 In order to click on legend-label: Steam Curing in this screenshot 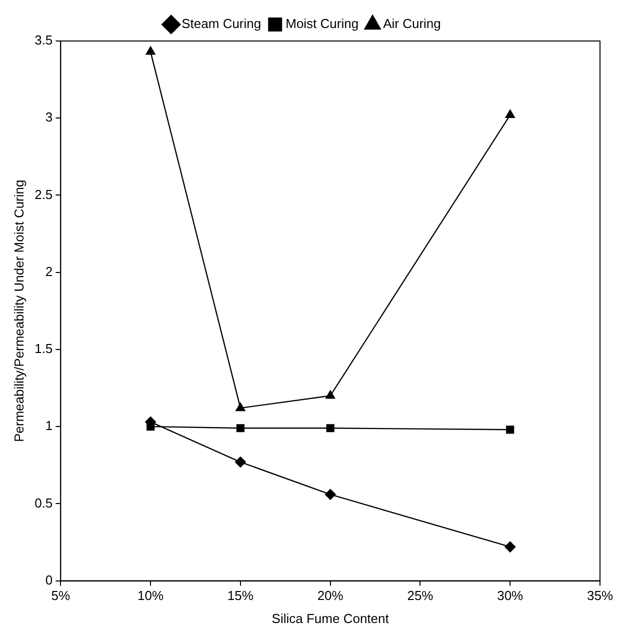, I will do `click(222, 24)`.